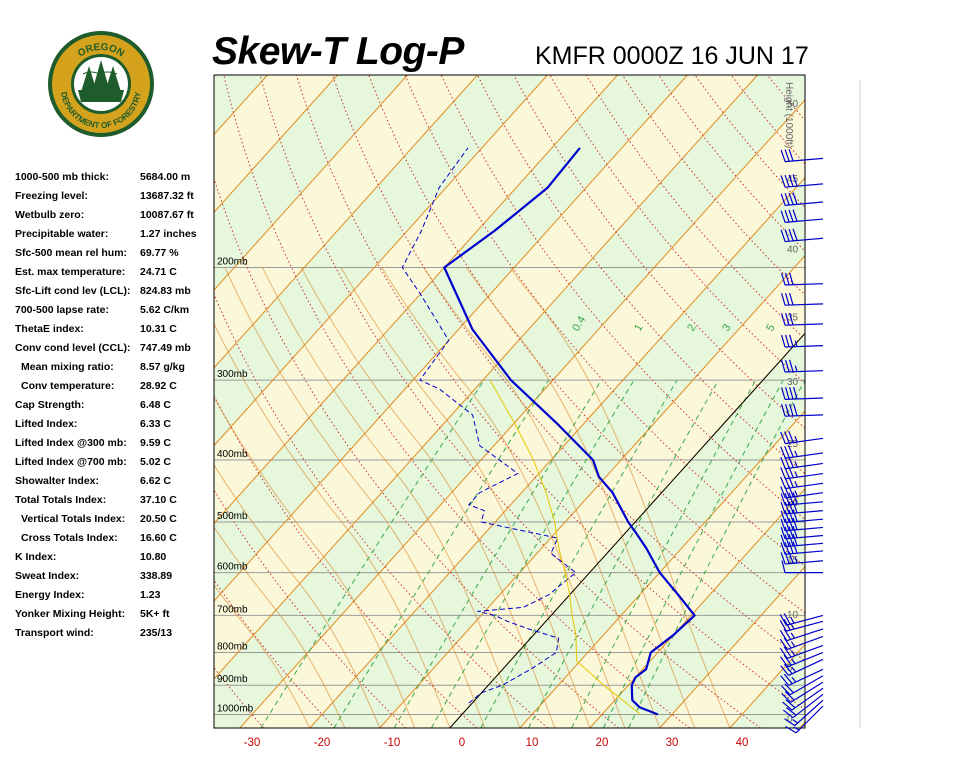 This screenshot has height=768, width=960. What do you see at coordinates (790, 668) in the screenshot?
I see `height-tick-label: 5` at bounding box center [790, 668].